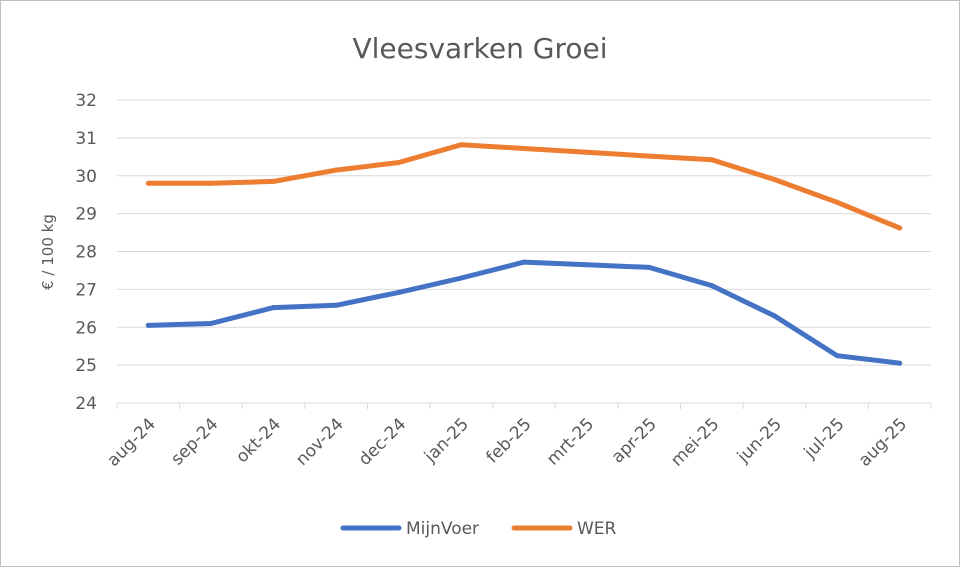 The width and height of the screenshot is (960, 567). Describe the element at coordinates (86, 290) in the screenshot. I see `y-tick-label: 27` at that location.